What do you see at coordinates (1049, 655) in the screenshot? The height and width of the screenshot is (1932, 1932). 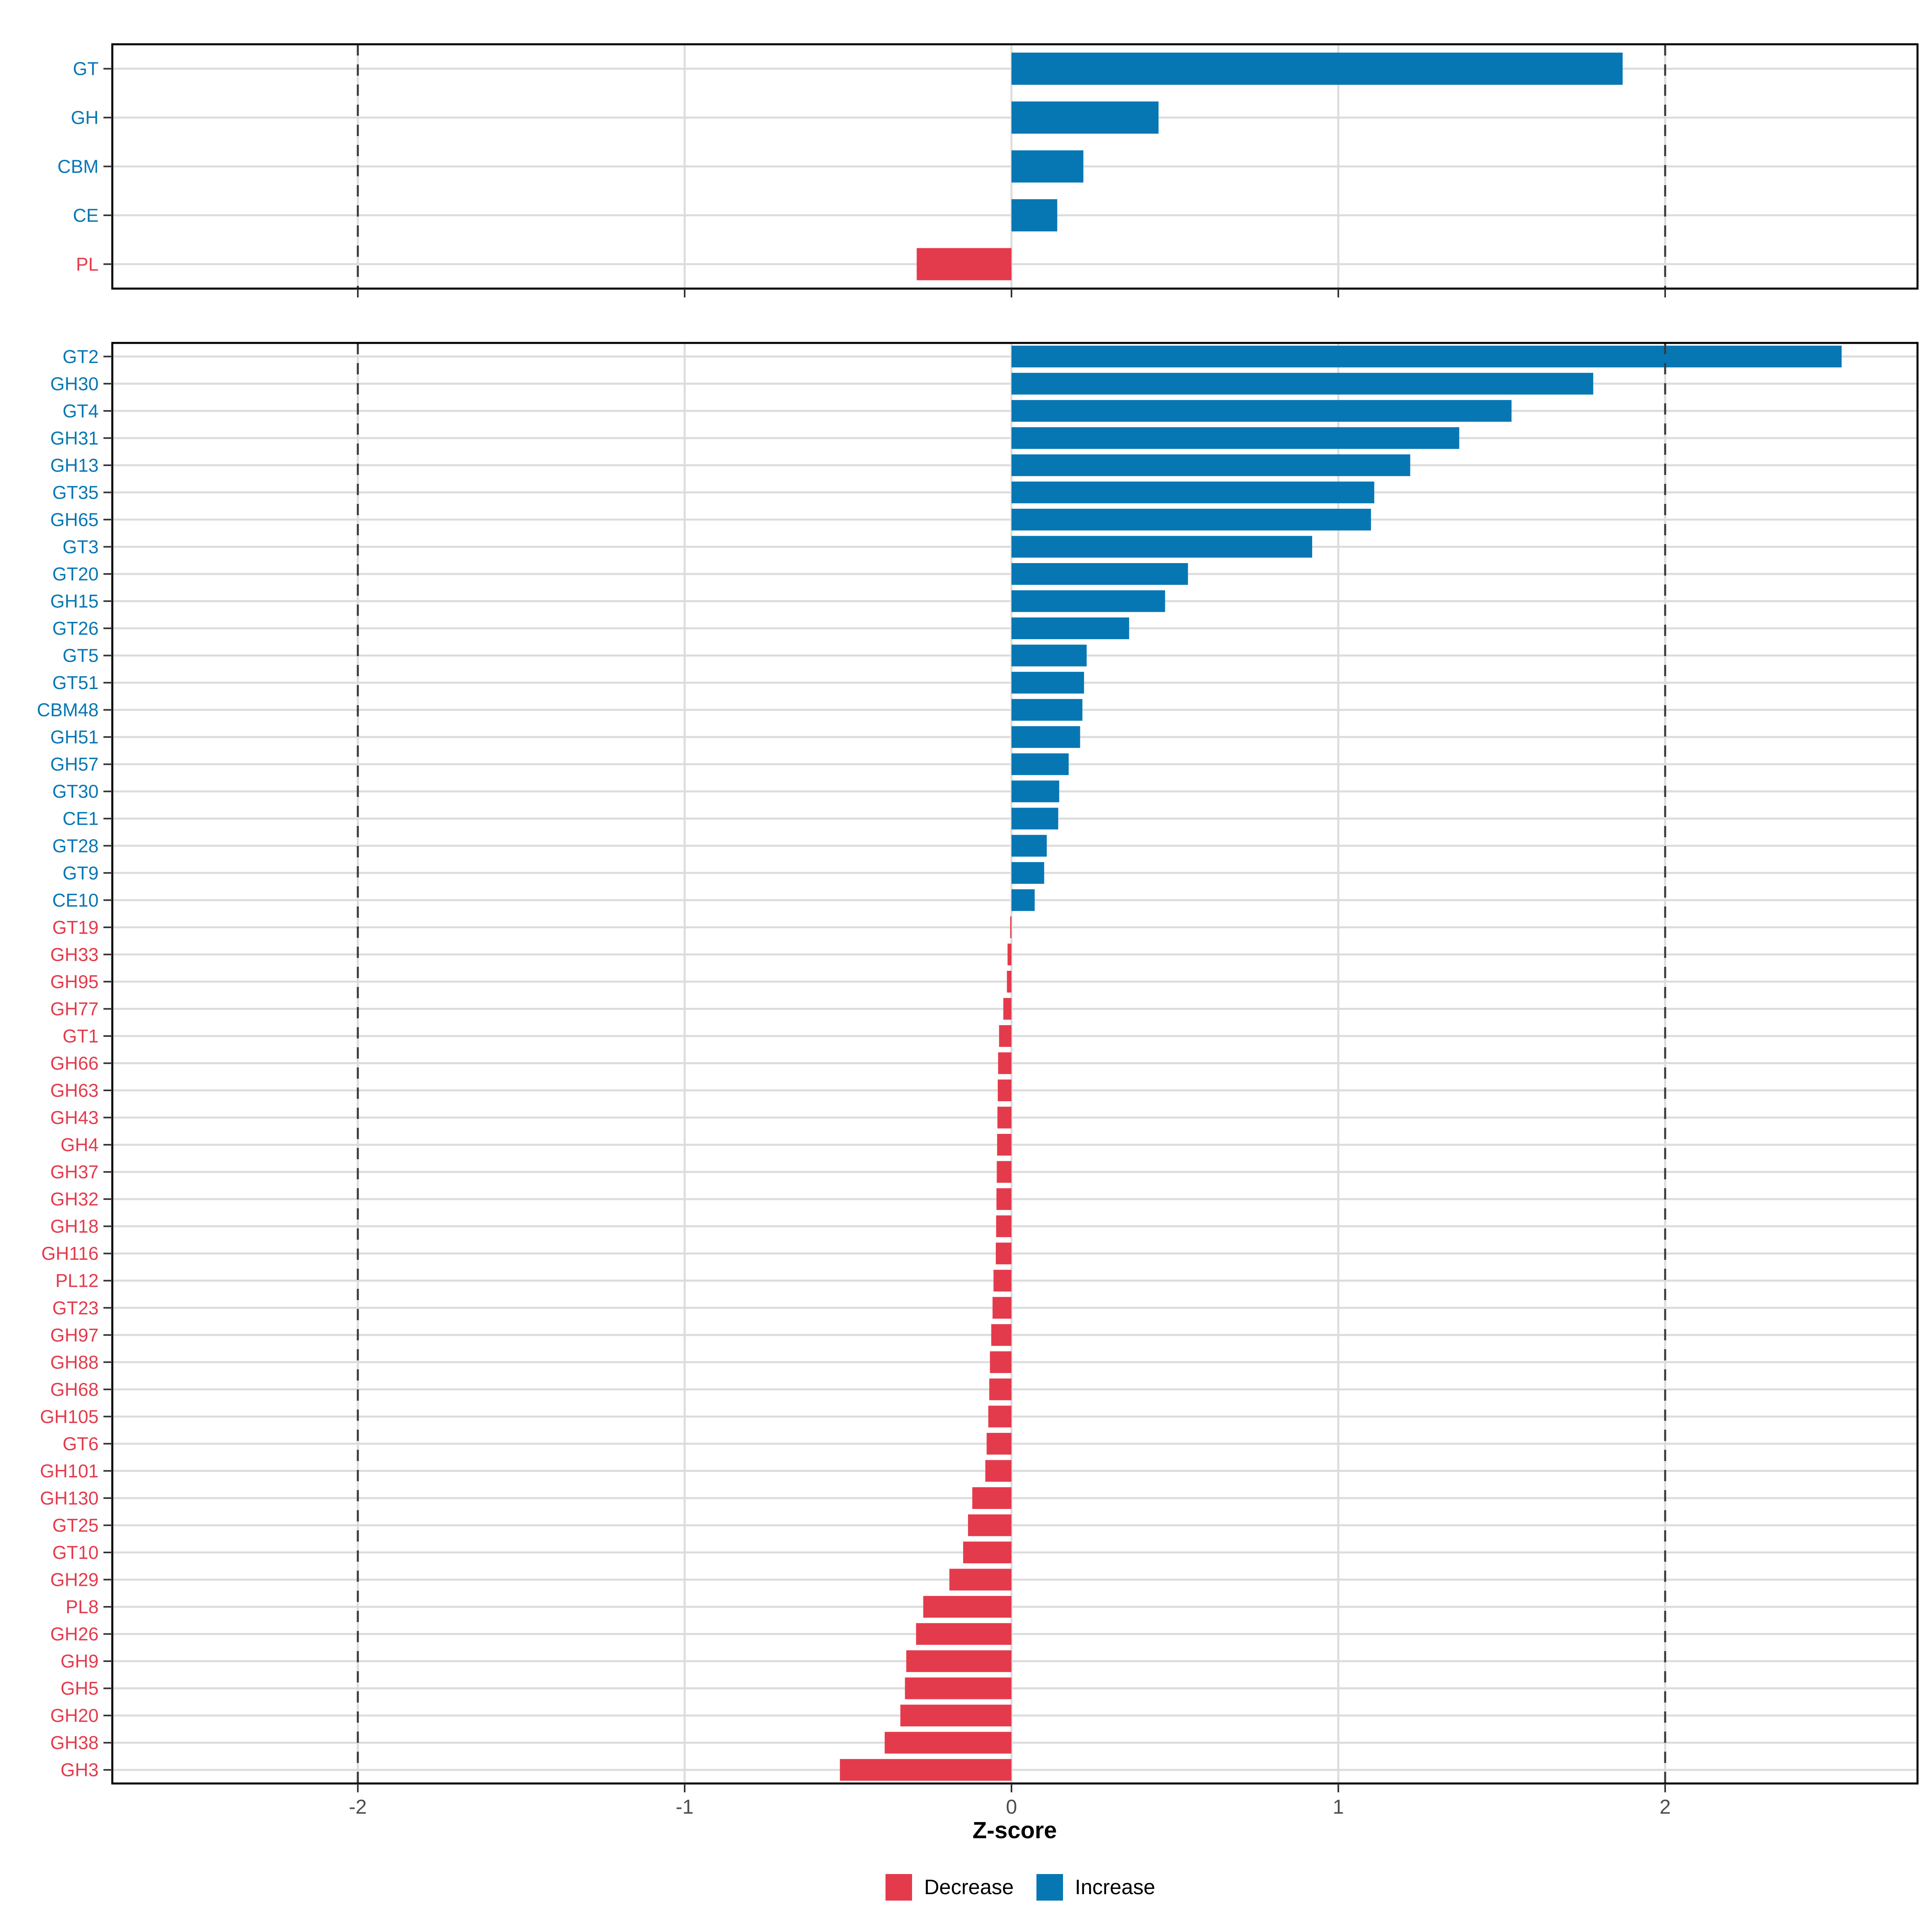 I see `bar-GT5` at bounding box center [1049, 655].